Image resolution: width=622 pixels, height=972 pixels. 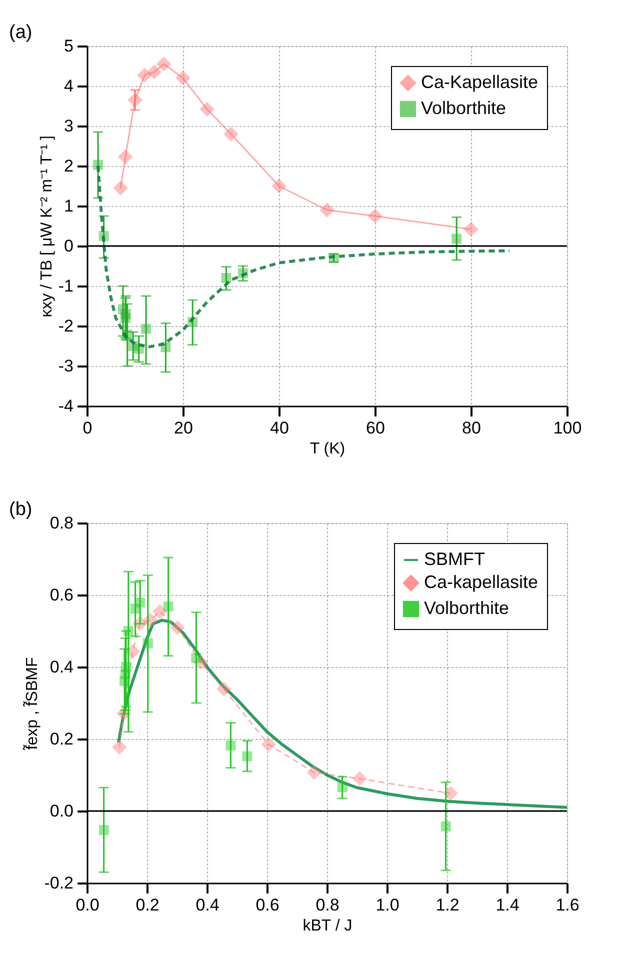 I want to click on x-tick-label: 20, so click(x=183, y=428).